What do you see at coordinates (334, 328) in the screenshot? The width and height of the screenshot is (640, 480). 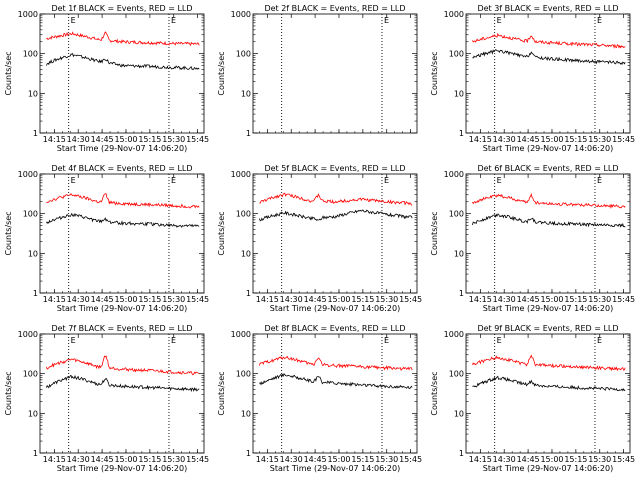 I see `panel-title: Det 8f BLACK = Events, RED = LLD` at bounding box center [334, 328].